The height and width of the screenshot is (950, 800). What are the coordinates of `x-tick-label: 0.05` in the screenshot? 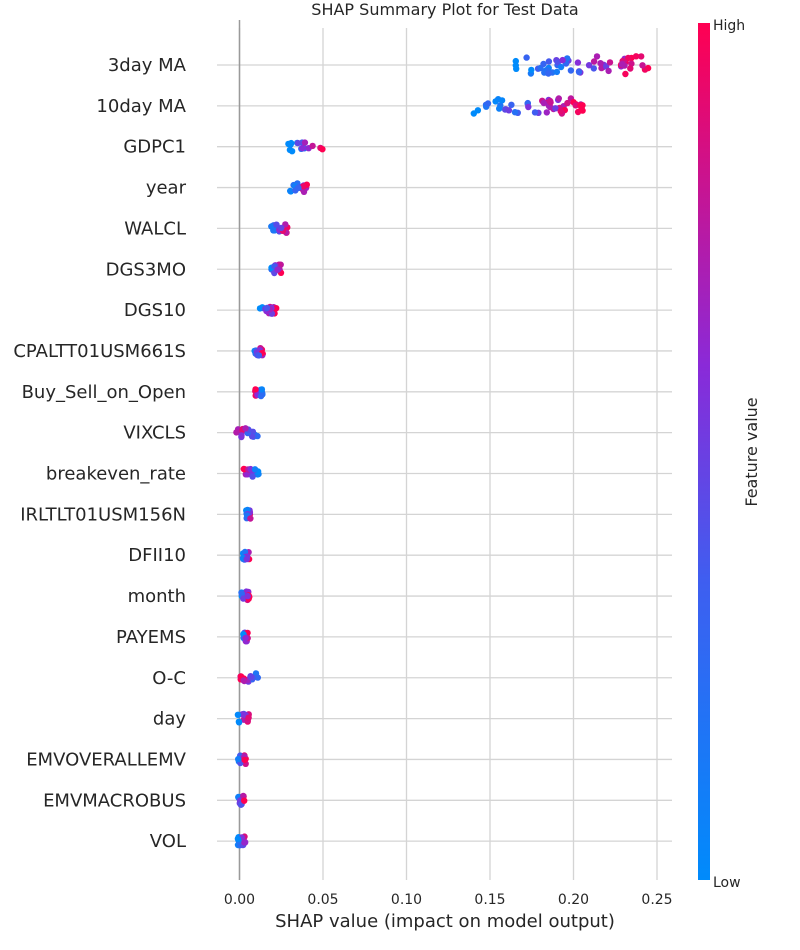 It's located at (322, 900).